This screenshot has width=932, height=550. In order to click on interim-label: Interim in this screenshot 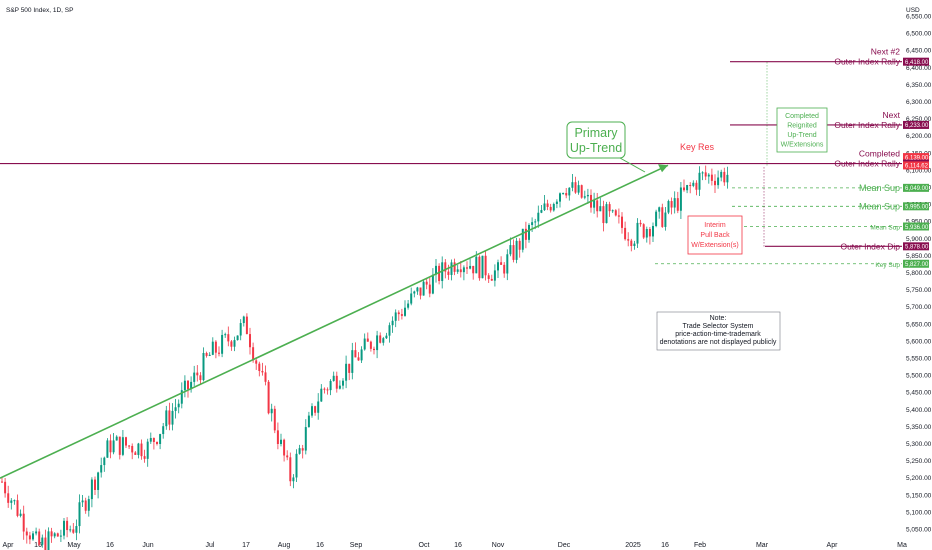, I will do `click(715, 225)`.